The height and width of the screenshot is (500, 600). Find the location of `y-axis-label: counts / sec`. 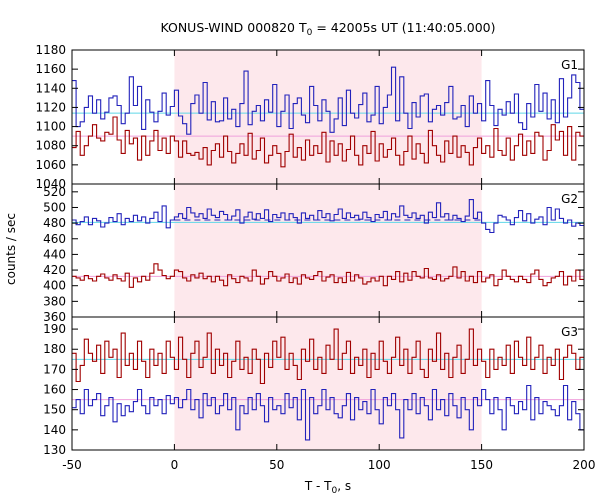

y-axis-label: counts / sec is located at coordinates (11, 249).